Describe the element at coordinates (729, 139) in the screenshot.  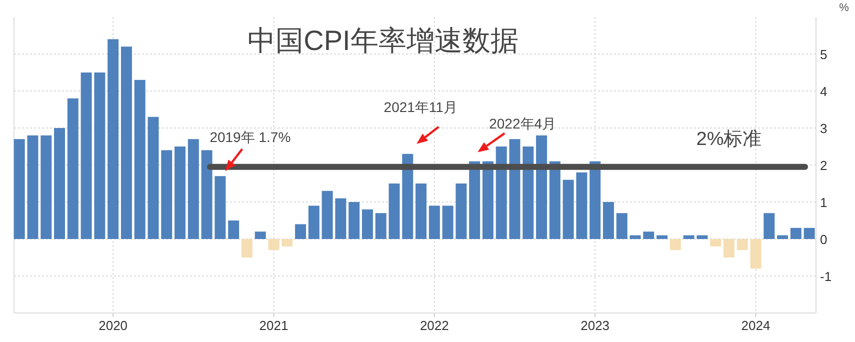
I see `ref-line-label: 2%标准` at that location.